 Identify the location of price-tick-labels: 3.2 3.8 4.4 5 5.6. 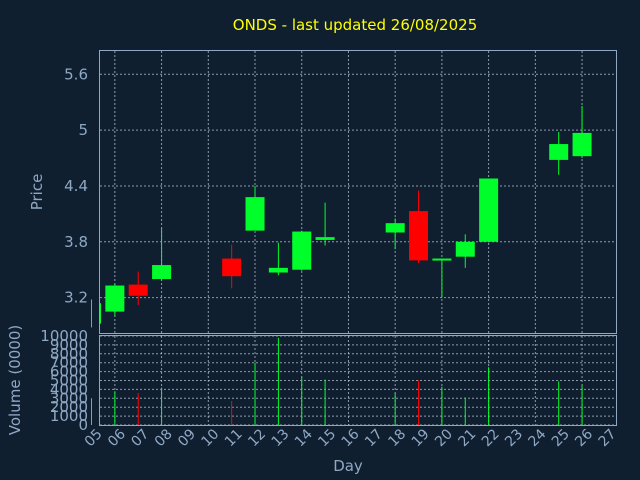
(76, 185).